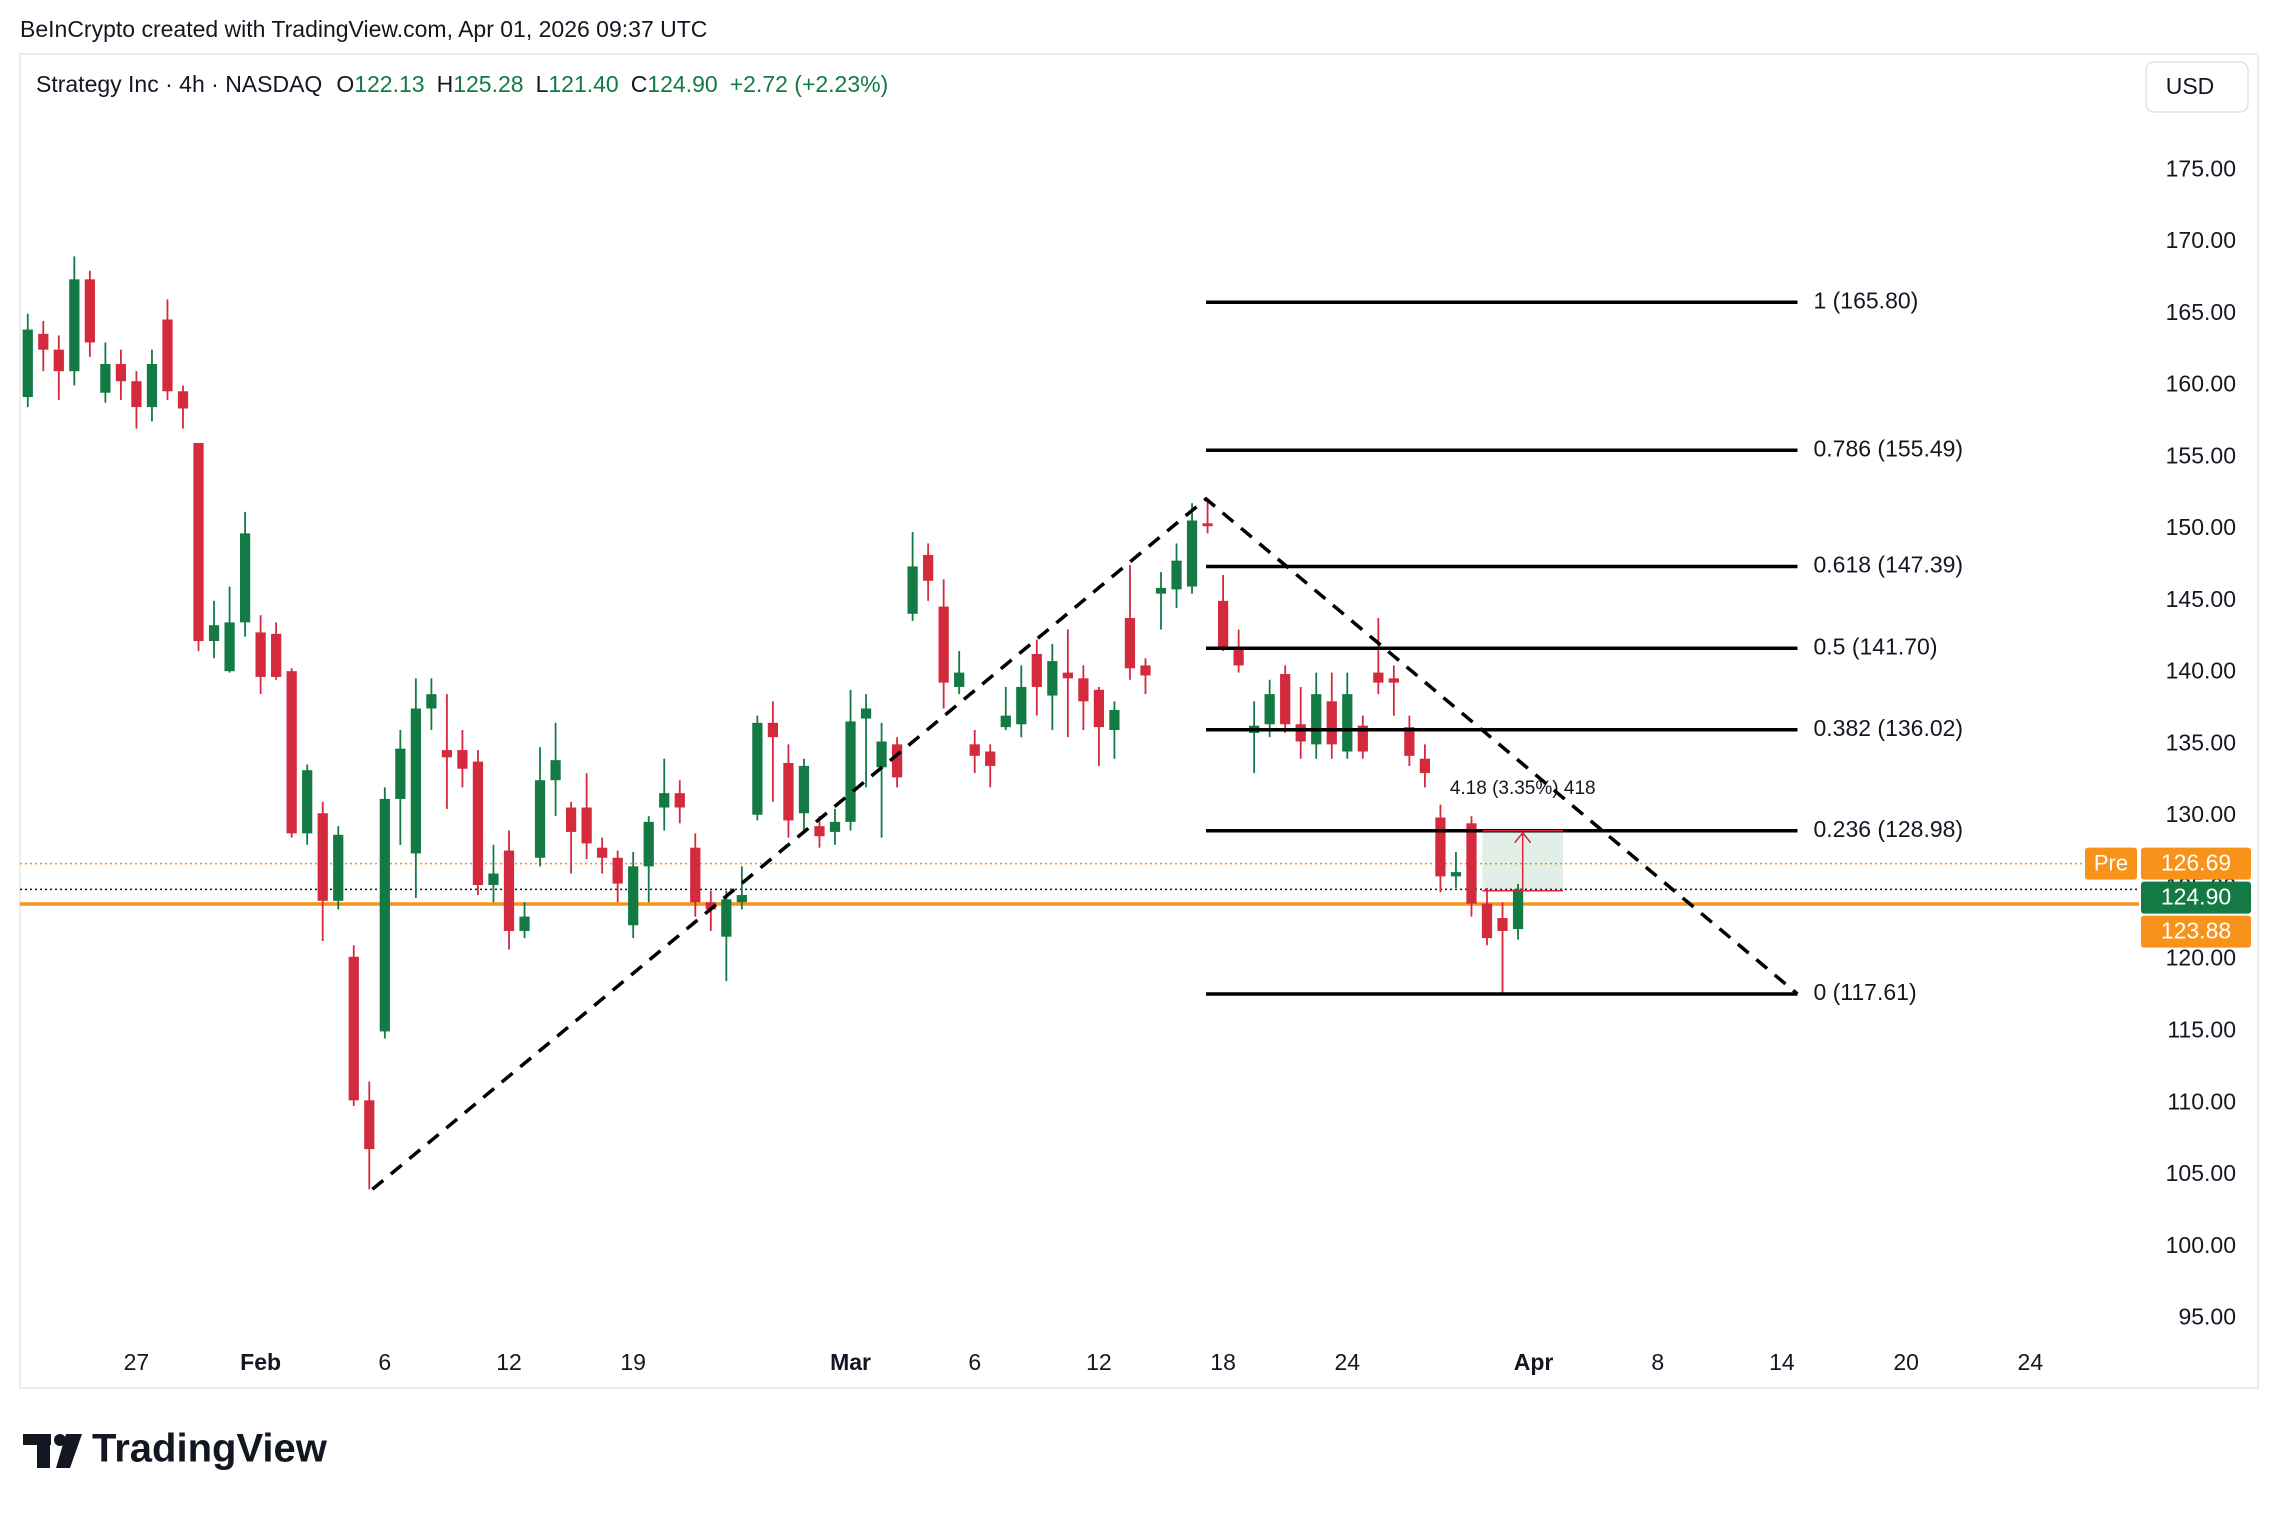 Image resolution: width=2278 pixels, height=1515 pixels. Describe the element at coordinates (1865, 300) in the screenshot. I see `fib-label: 1 (165.80)` at that location.